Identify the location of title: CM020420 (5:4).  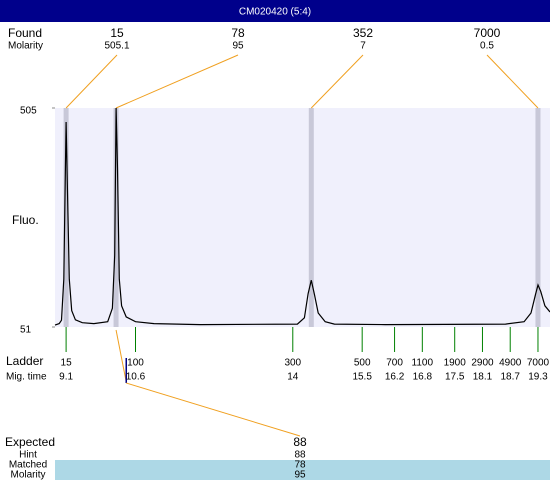
(275, 12).